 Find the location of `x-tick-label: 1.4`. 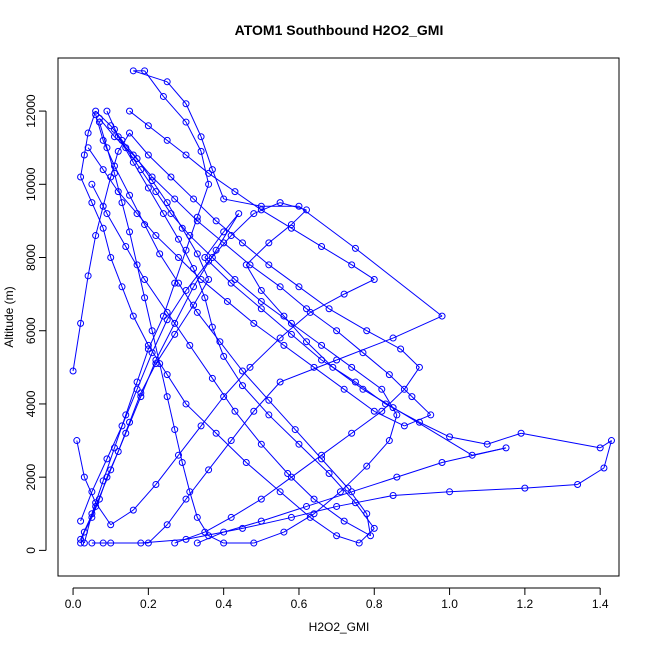

x-tick-label: 1.4 is located at coordinates (600, 604).